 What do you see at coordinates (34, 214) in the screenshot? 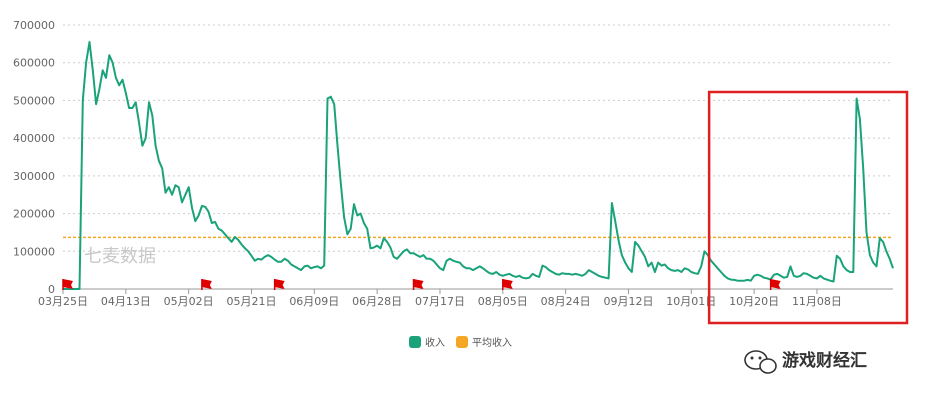
I see `y-tick-label: 200000` at bounding box center [34, 214].